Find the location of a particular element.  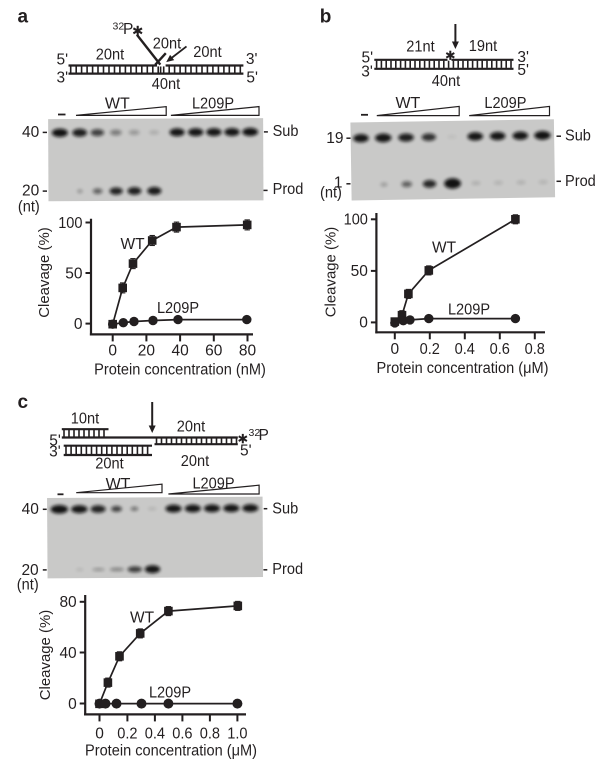

svg-text: 10nt is located at coordinates (85, 419).